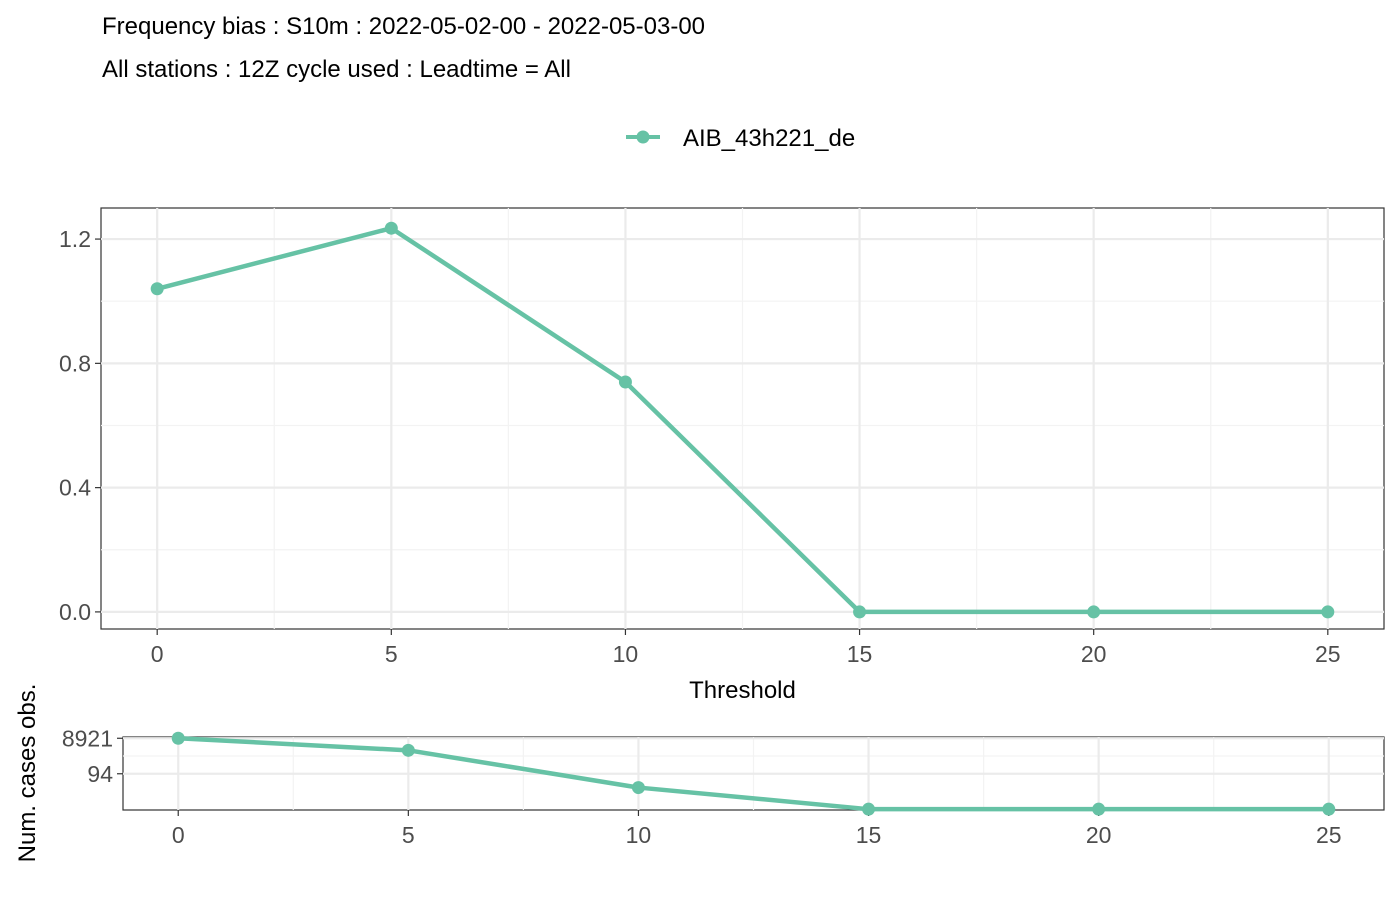  What do you see at coordinates (75, 612) in the screenshot?
I see `y-tick-label: 0.0` at bounding box center [75, 612].